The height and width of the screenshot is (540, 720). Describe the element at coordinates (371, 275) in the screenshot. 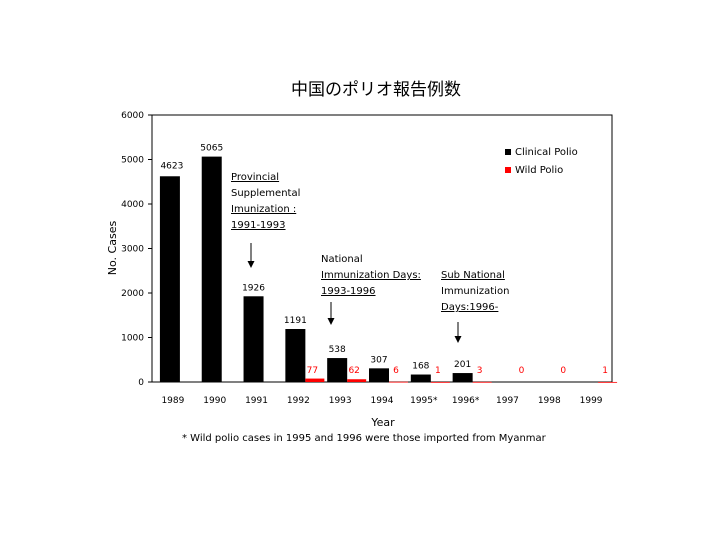

I see `annotation-line: Immunization Days:` at that location.